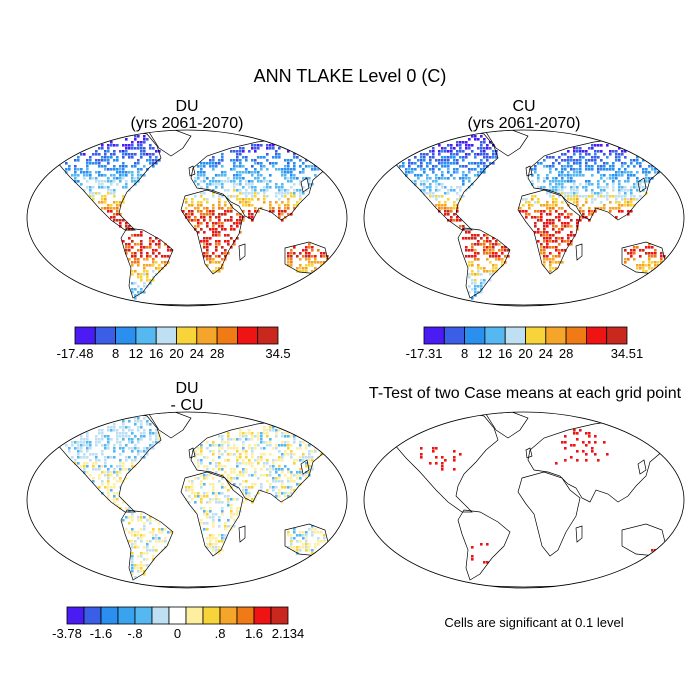 Image resolution: width=700 pixels, height=700 pixels. What do you see at coordinates (176, 353) in the screenshot?
I see `colorbar-label-du-4: 20` at bounding box center [176, 353].